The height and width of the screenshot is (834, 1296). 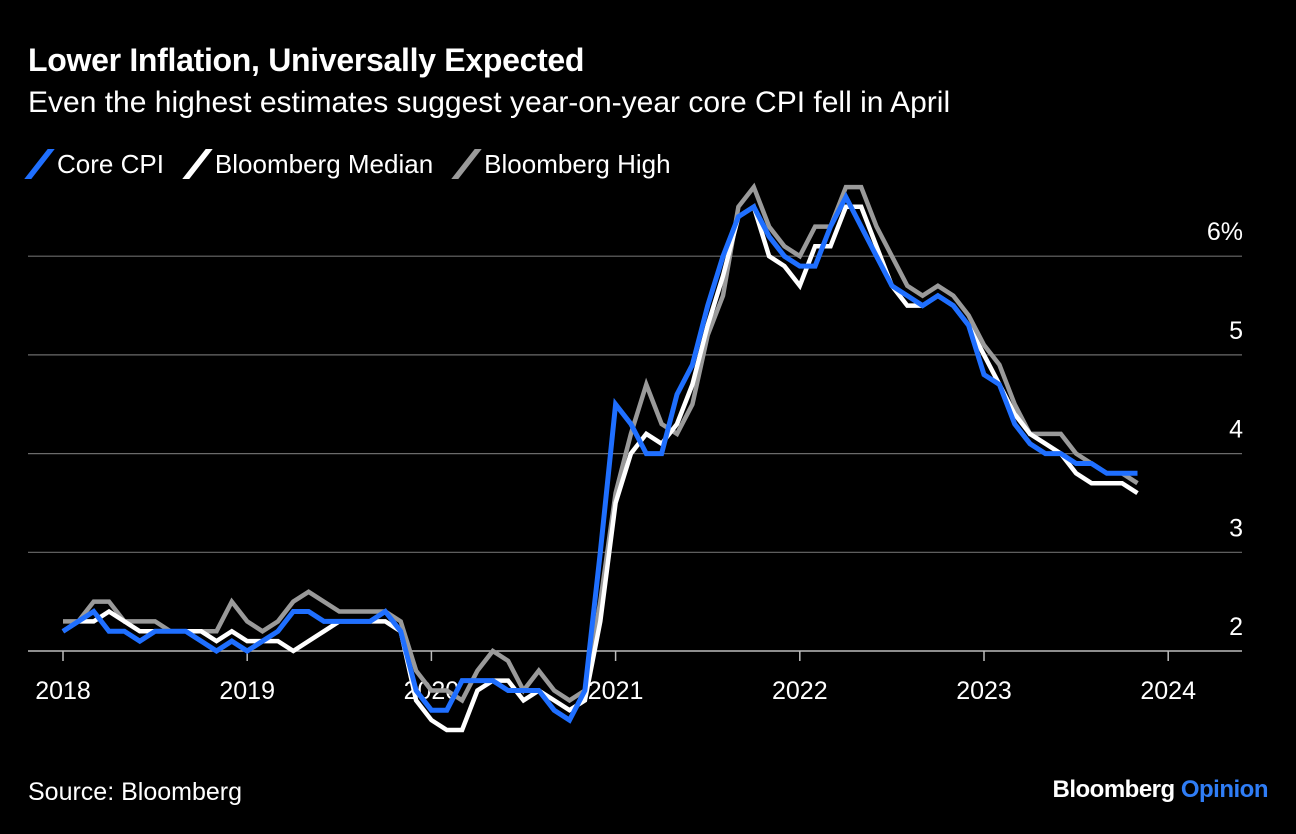 I want to click on chart-title: Lower Inflation, Universally Expected, so click(x=306, y=60).